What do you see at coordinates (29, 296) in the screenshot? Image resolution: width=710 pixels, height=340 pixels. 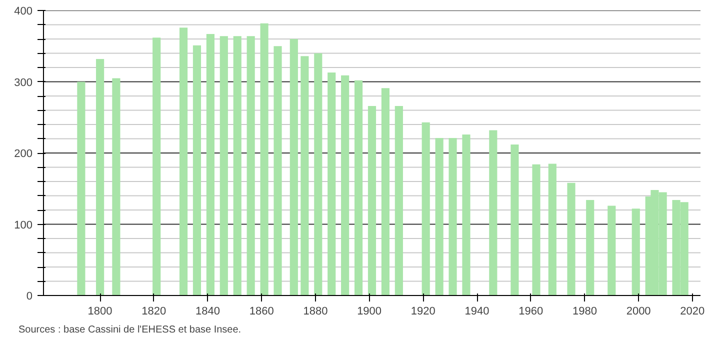 I see `y-tick-label: 0` at bounding box center [29, 296].